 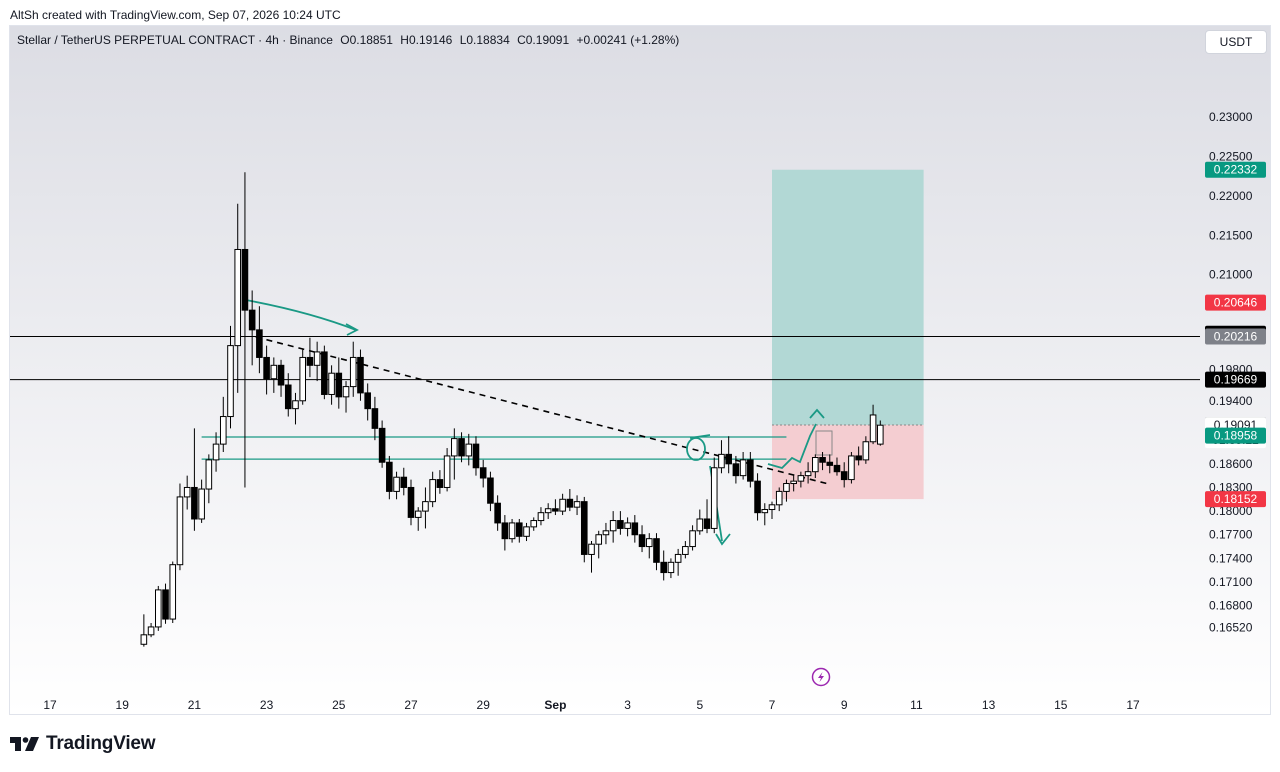 What do you see at coordinates (792, 446) in the screenshot?
I see `breakout-arrow` at bounding box center [792, 446].